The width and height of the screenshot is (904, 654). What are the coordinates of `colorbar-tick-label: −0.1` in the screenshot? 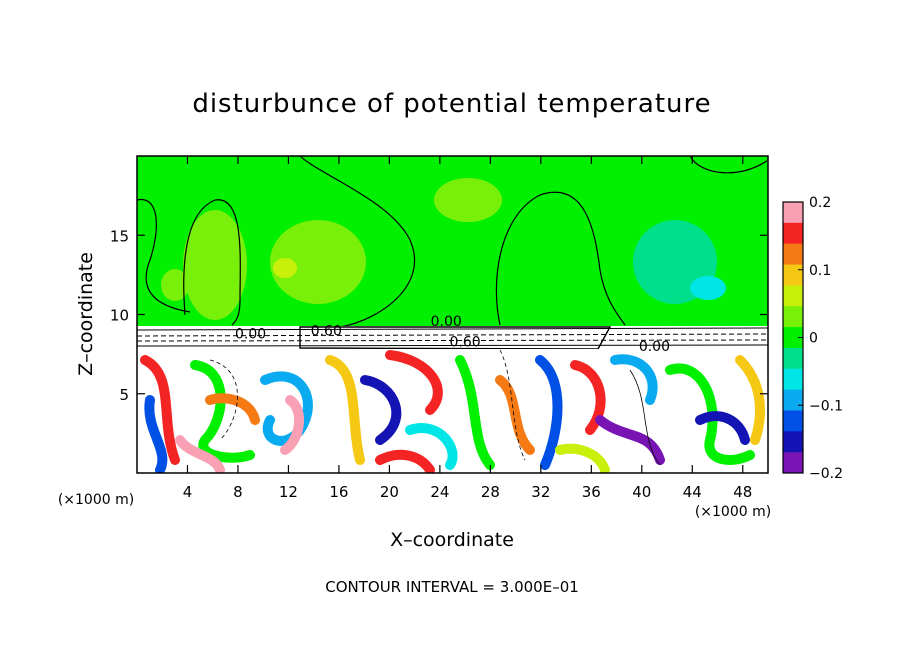 It's located at (826, 406).